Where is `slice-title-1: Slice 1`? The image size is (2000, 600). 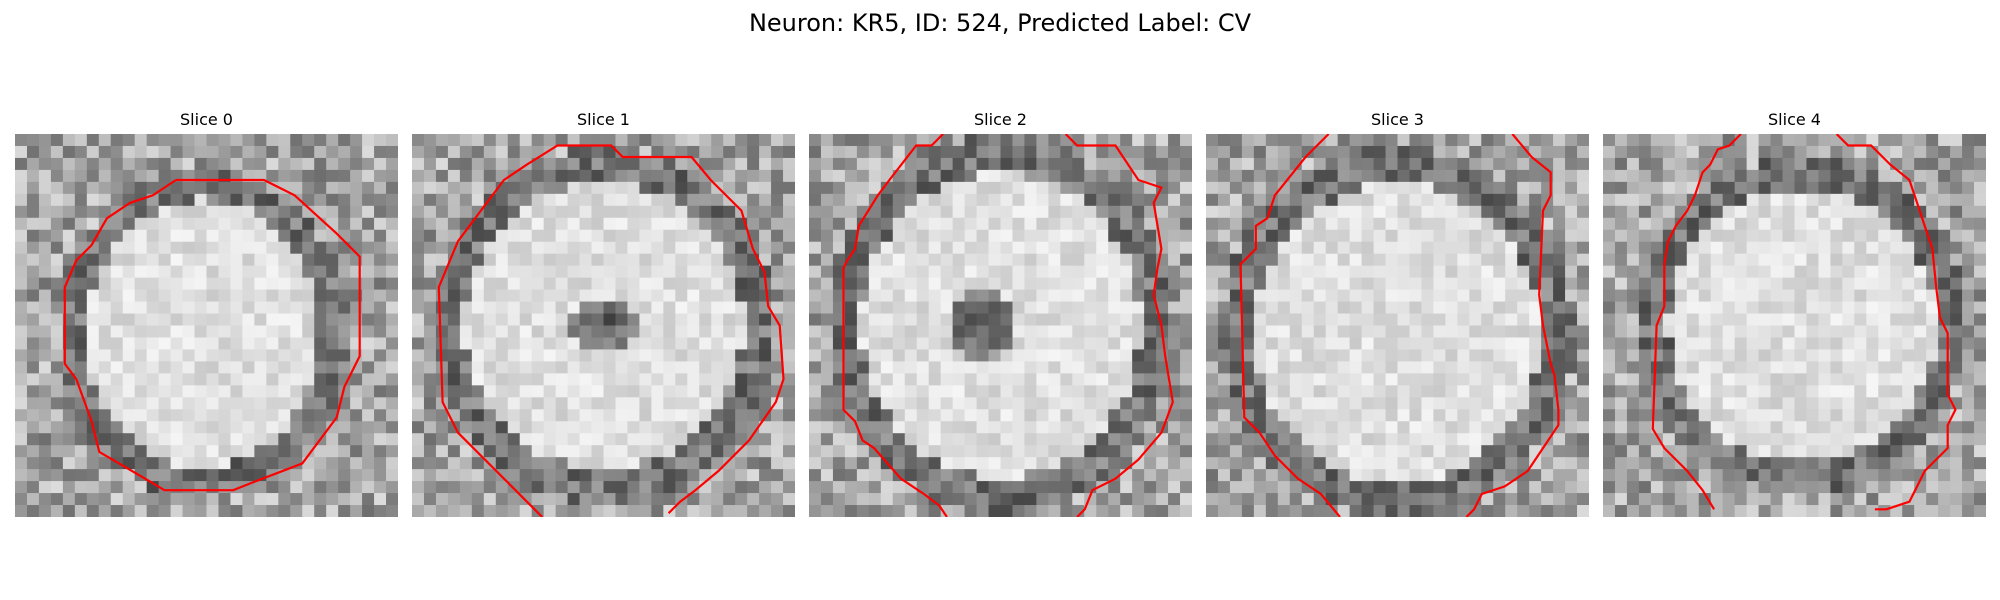
slice-title-1: Slice 1 is located at coordinates (603, 119).